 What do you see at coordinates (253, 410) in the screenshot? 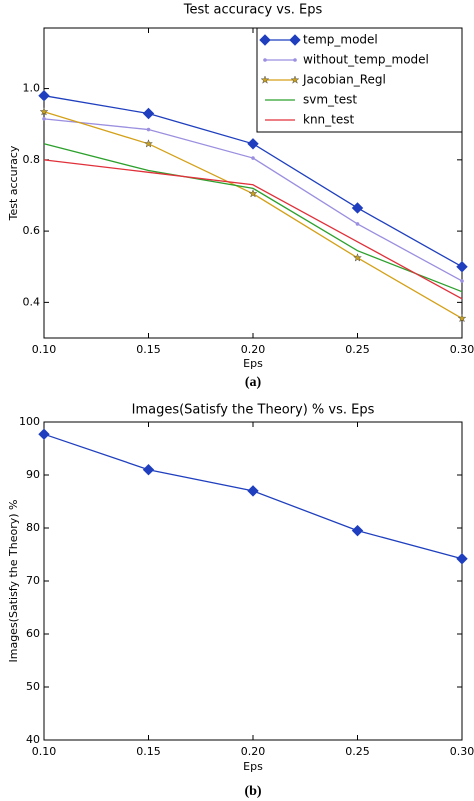
I see `chart-title: Images(Satisfy the Theory) % vs. Eps` at bounding box center [253, 410].